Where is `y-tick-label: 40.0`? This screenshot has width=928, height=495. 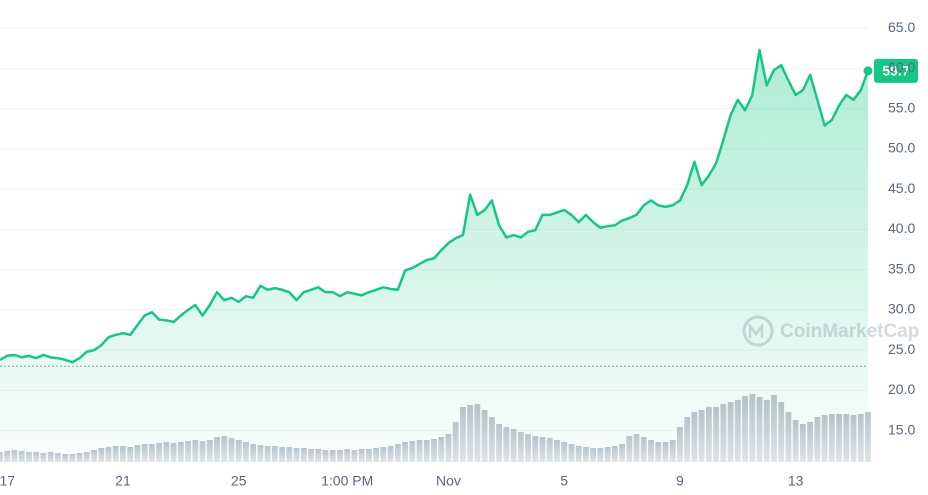
y-tick-label: 40.0 is located at coordinates (901, 228).